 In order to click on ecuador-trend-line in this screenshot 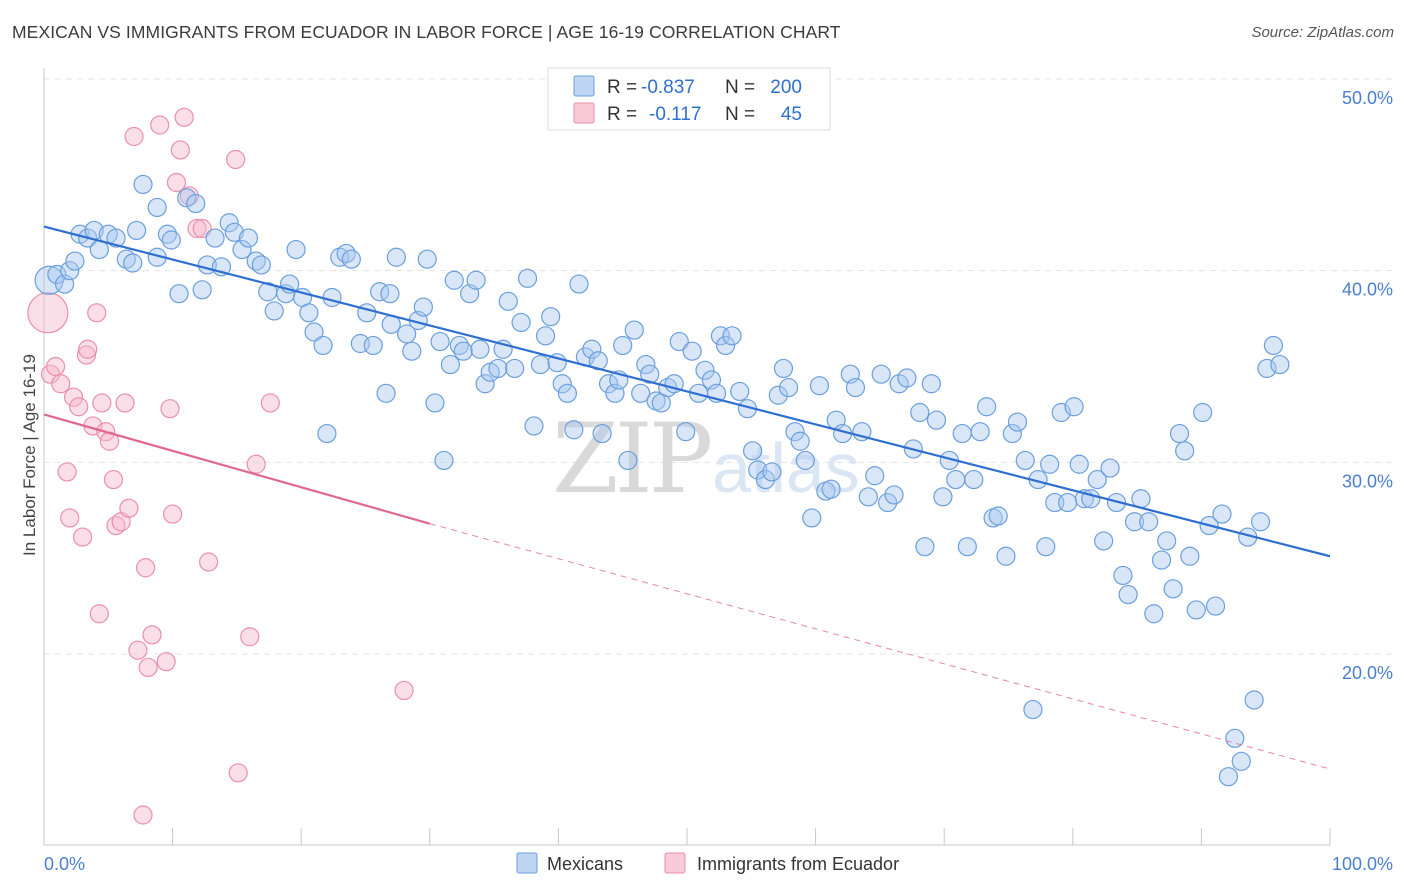, I will do `click(237, 469)`.